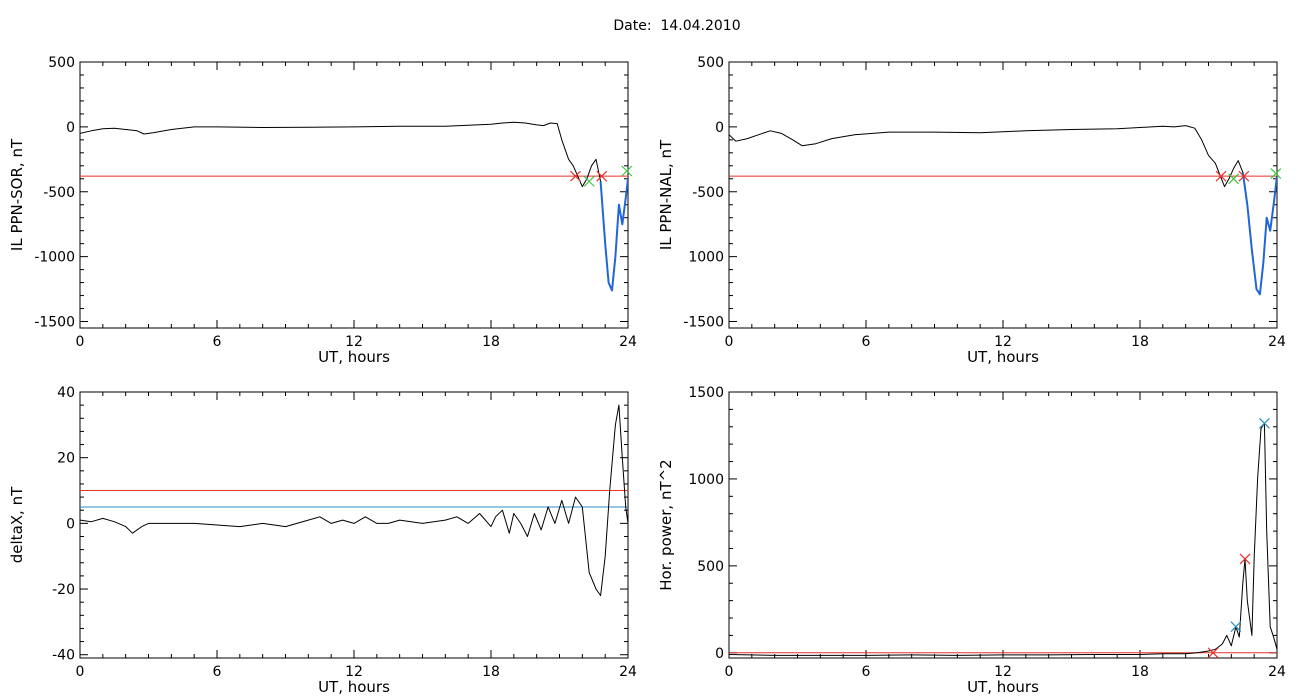  What do you see at coordinates (63, 590) in the screenshot?
I see `y-tick-label: -20` at bounding box center [63, 590].